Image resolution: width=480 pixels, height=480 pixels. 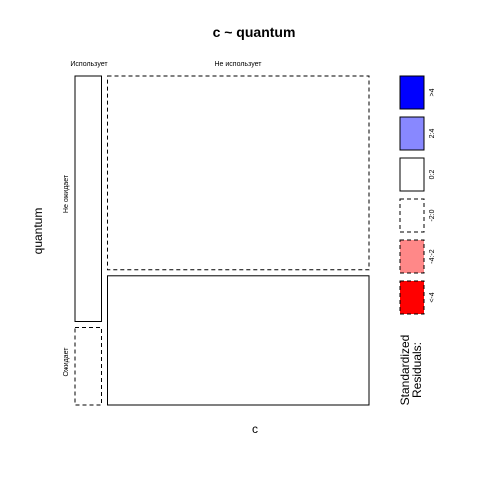 What do you see at coordinates (417, 370) in the screenshot?
I see `legend-title-line2: Residuals:` at bounding box center [417, 370].